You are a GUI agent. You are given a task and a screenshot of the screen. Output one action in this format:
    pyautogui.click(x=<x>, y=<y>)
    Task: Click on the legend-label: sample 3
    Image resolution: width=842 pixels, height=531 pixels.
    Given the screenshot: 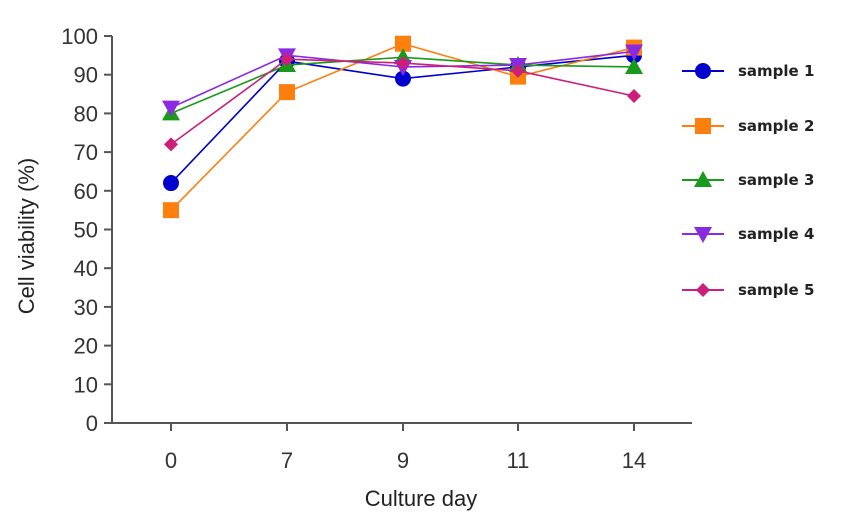 What is the action you would take?
    pyautogui.click(x=776, y=180)
    